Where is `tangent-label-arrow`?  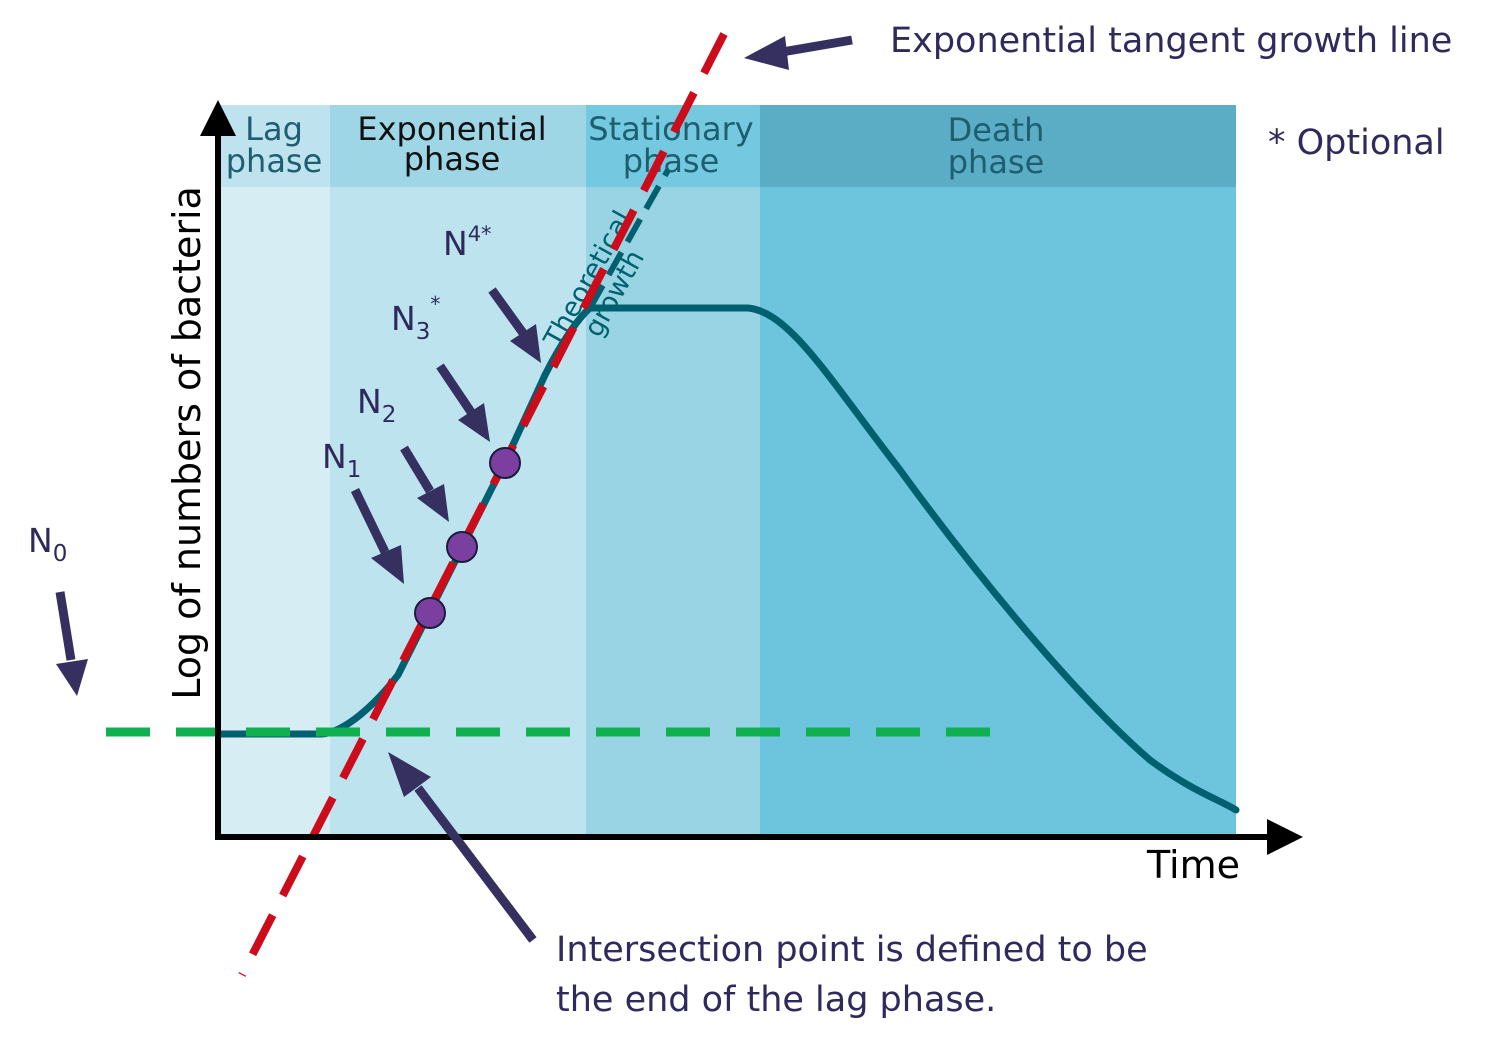
tangent-label-arrow is located at coordinates (798, 52).